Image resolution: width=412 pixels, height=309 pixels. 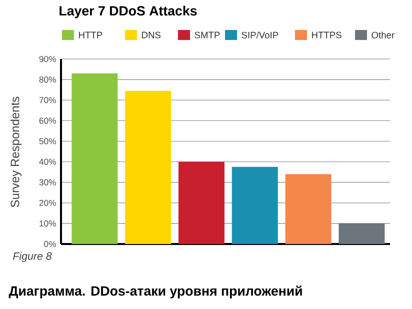 What do you see at coordinates (128, 12) in the screenshot?
I see `chart-title: Layer 7 DDoS Attacks` at bounding box center [128, 12].